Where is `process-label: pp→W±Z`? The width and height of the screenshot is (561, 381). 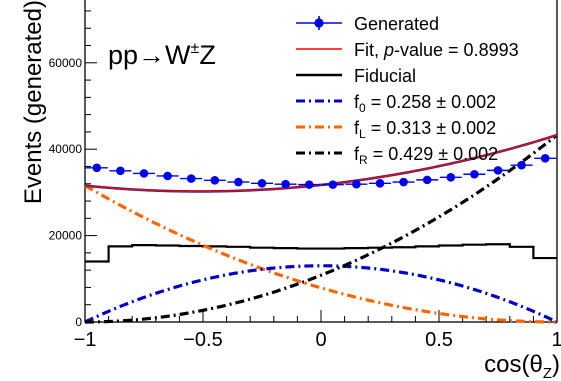
process-label: pp→W±Z is located at coordinates (162, 55).